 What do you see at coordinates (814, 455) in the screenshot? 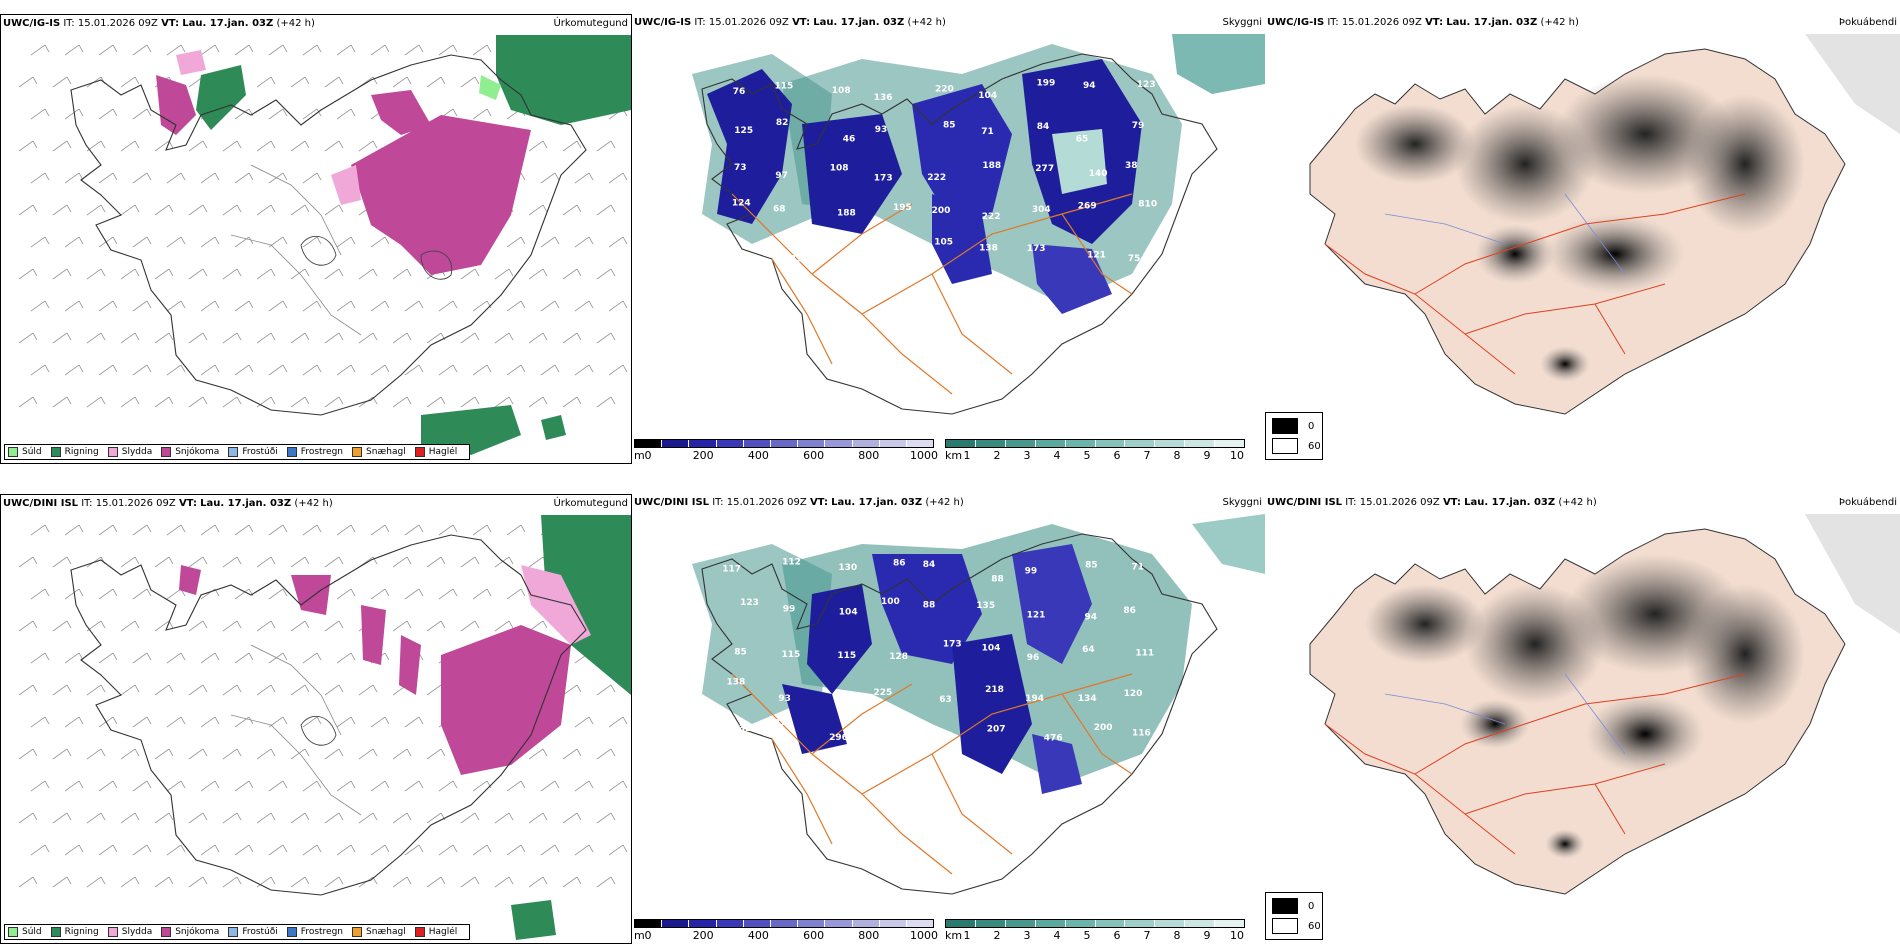
I see `colorbar-tick-label: 600` at bounding box center [814, 455].